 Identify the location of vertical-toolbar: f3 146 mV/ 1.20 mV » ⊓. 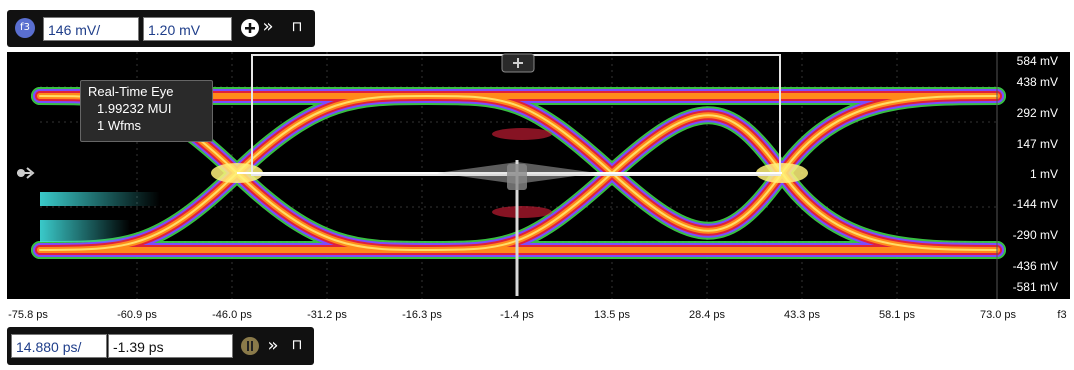
(161, 28).